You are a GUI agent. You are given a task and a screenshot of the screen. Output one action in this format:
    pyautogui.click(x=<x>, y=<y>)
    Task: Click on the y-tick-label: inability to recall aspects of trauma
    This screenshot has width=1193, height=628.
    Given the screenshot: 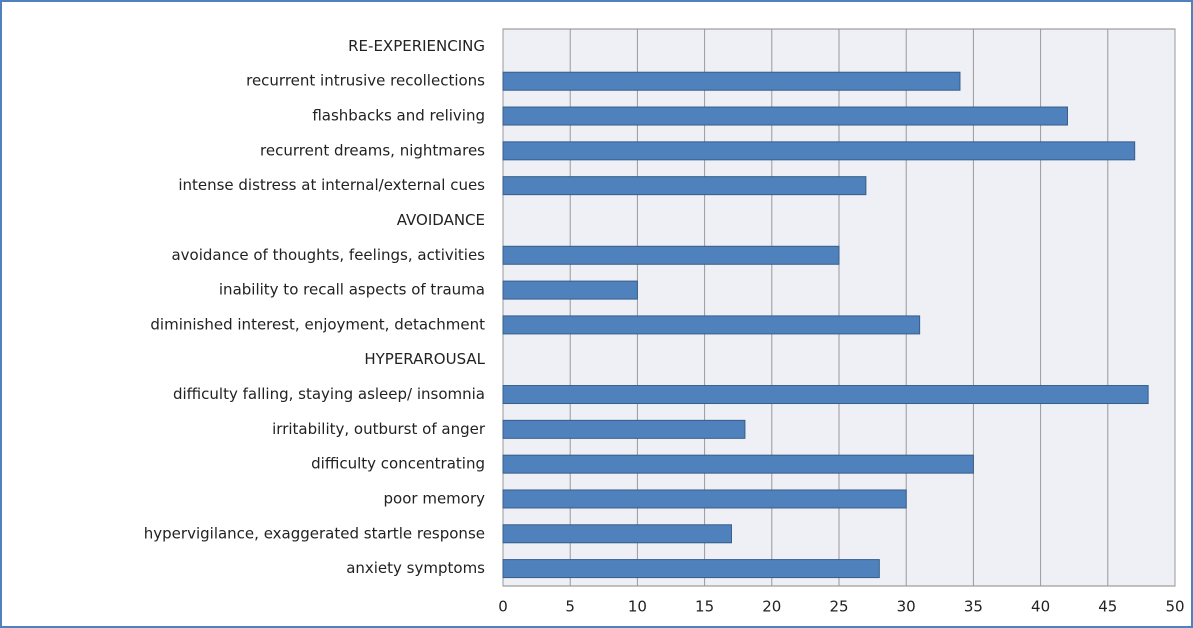 What is the action you would take?
    pyautogui.click(x=352, y=290)
    